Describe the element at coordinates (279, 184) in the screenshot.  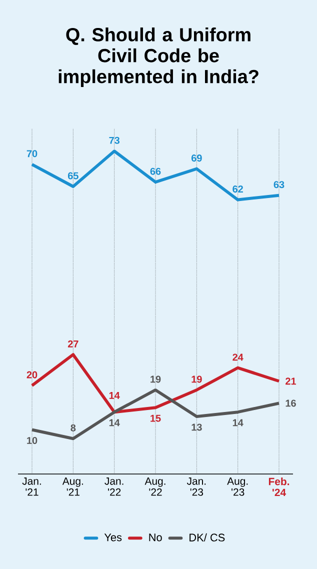
I see `data-label: 63` at that location.